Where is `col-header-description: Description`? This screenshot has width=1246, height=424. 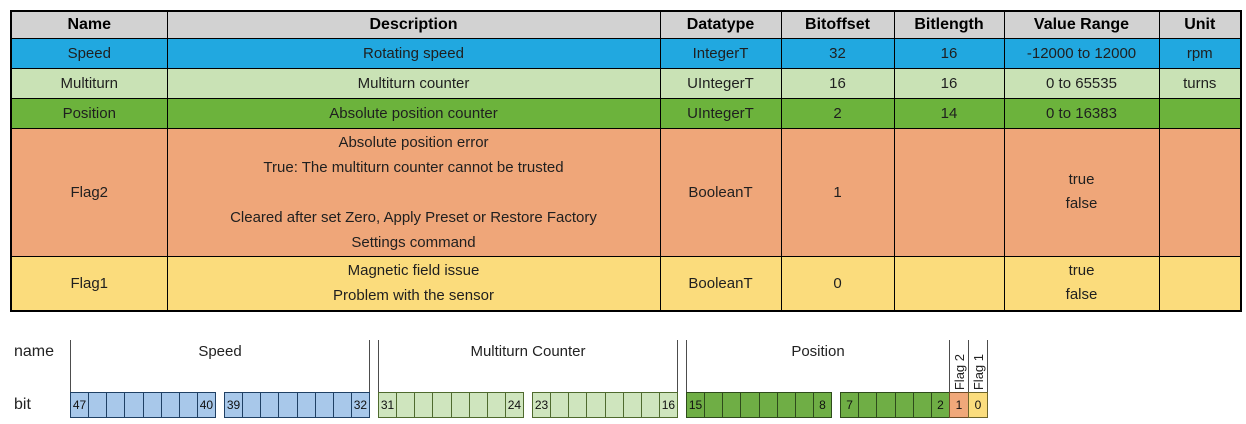 col-header-description: Description is located at coordinates (413, 24).